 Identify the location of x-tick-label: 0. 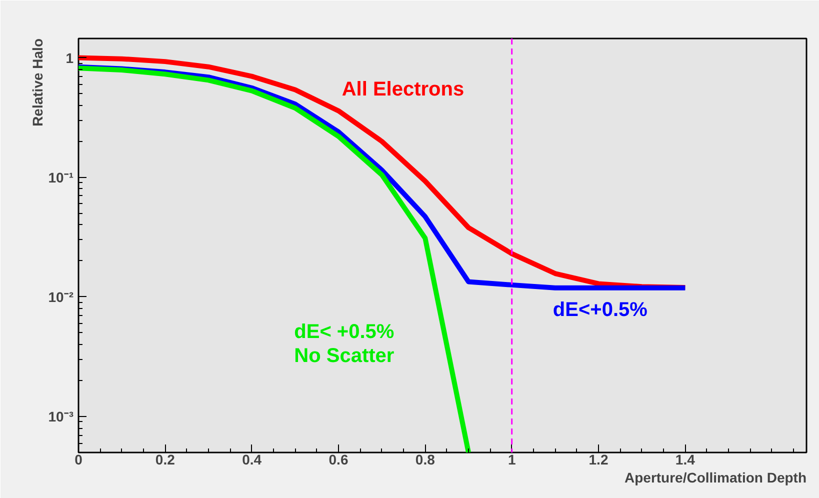
(78, 460).